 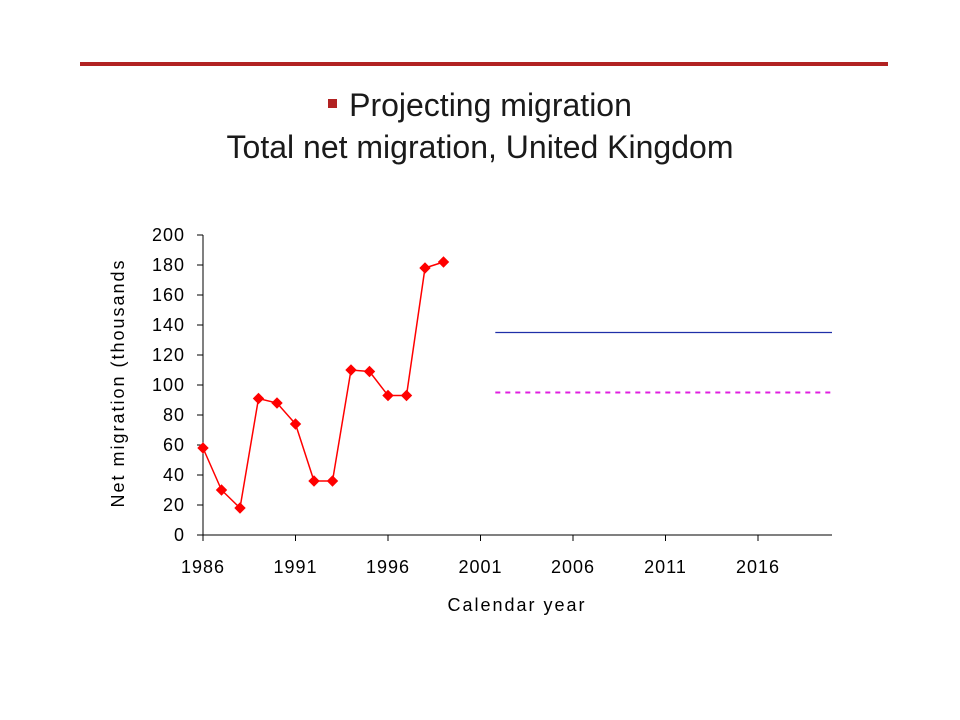 I want to click on x-tick-label: 1986, so click(x=203, y=567).